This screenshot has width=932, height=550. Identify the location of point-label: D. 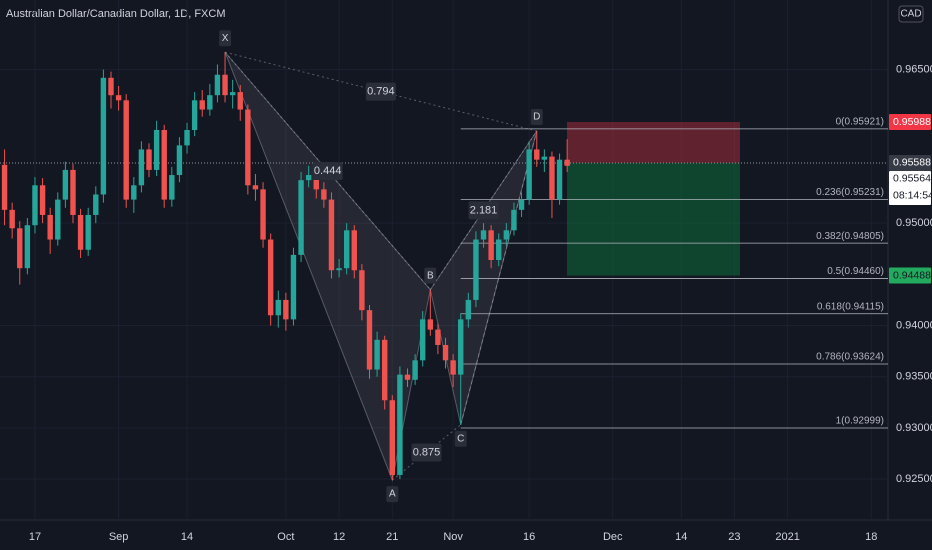
(536, 117).